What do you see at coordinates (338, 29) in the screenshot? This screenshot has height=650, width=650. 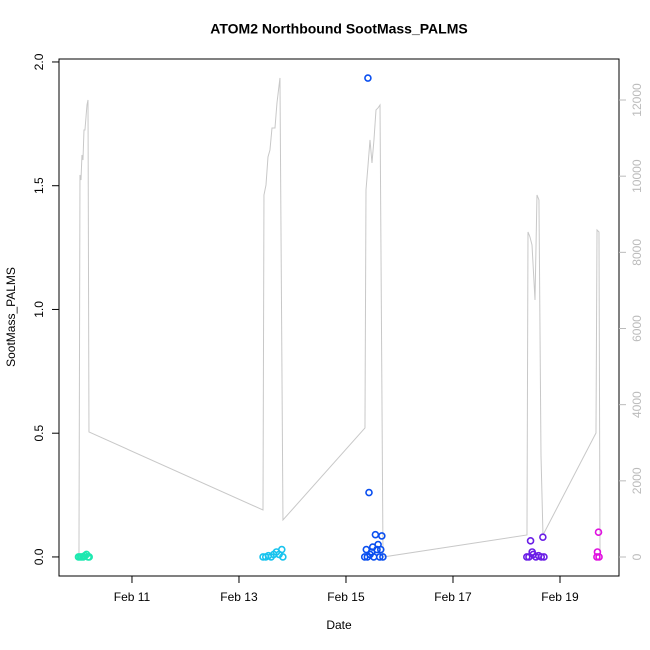 I see `chart-title: ATOM2 Northbound SootMass_PALMS` at bounding box center [338, 29].